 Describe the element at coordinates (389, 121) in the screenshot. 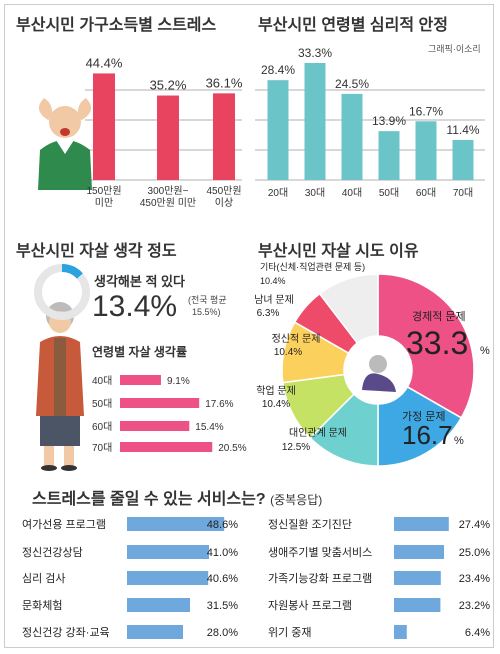

I see `data-label: 13.9%` at that location.